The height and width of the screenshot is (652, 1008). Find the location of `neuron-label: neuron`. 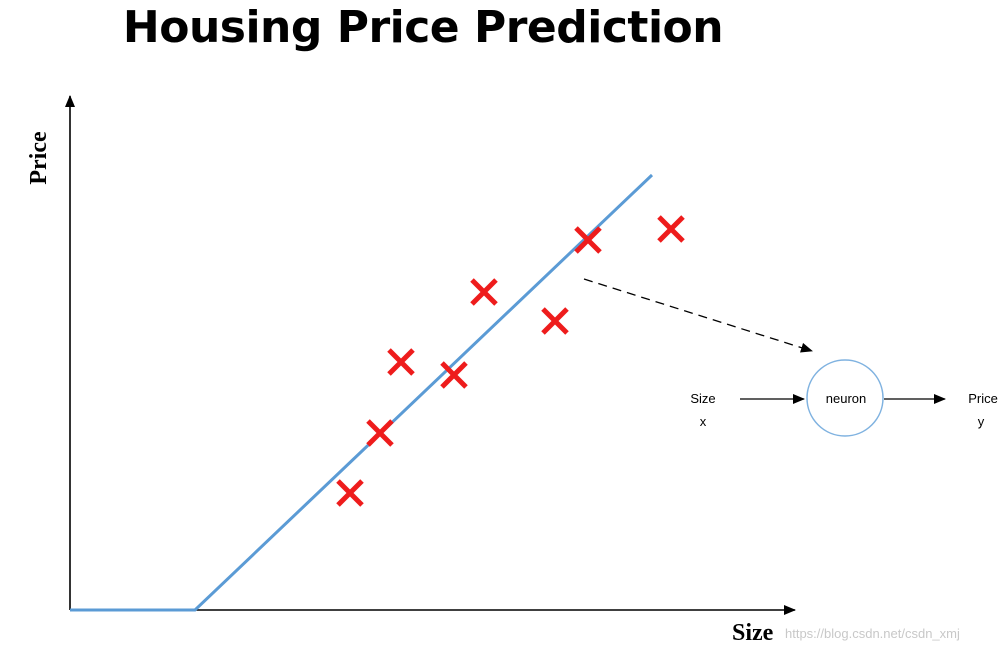

neuron-label: neuron is located at coordinates (846, 398).